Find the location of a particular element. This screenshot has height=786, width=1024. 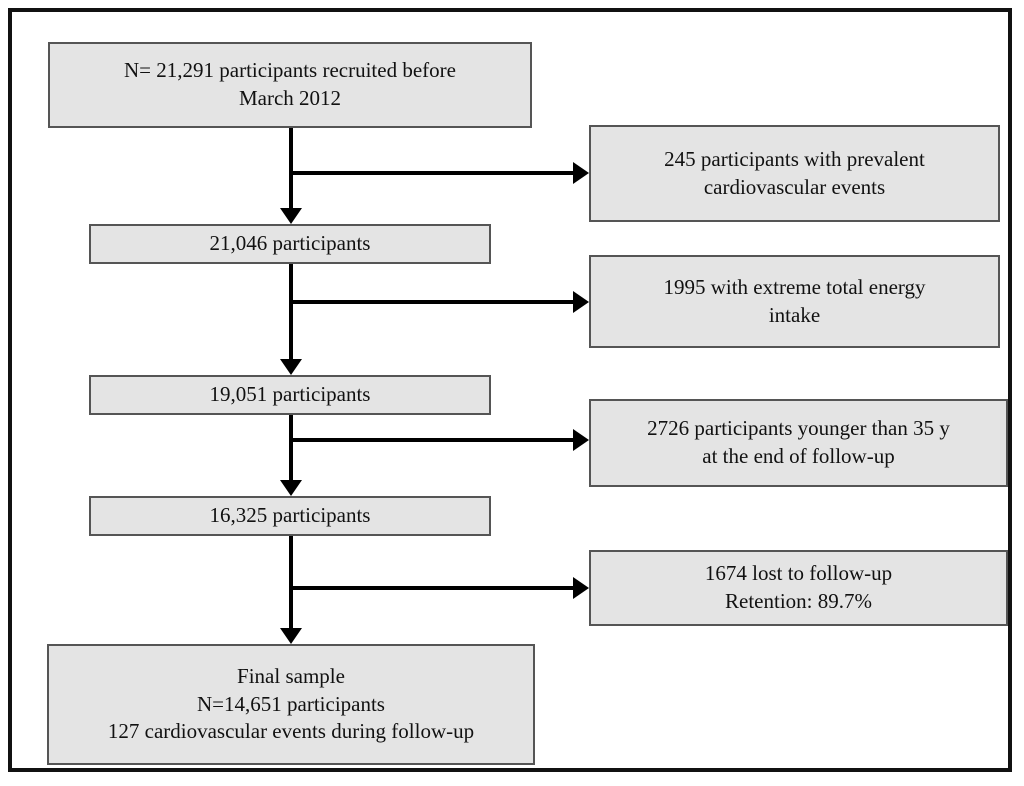

flow-box-21046-participants: 21,046 participants is located at coordinates (290, 244).